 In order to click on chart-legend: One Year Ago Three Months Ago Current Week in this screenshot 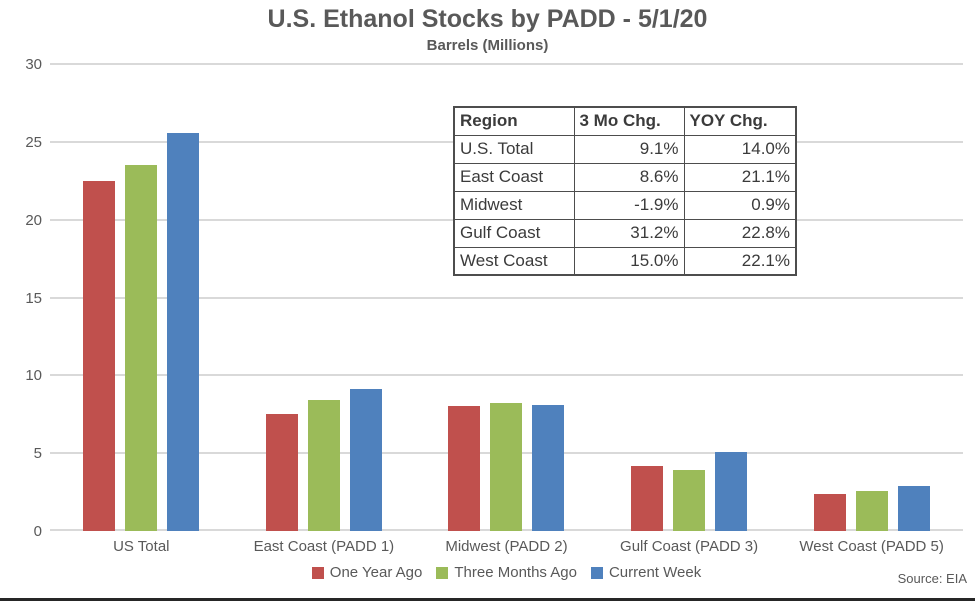, I will do `click(506, 572)`.